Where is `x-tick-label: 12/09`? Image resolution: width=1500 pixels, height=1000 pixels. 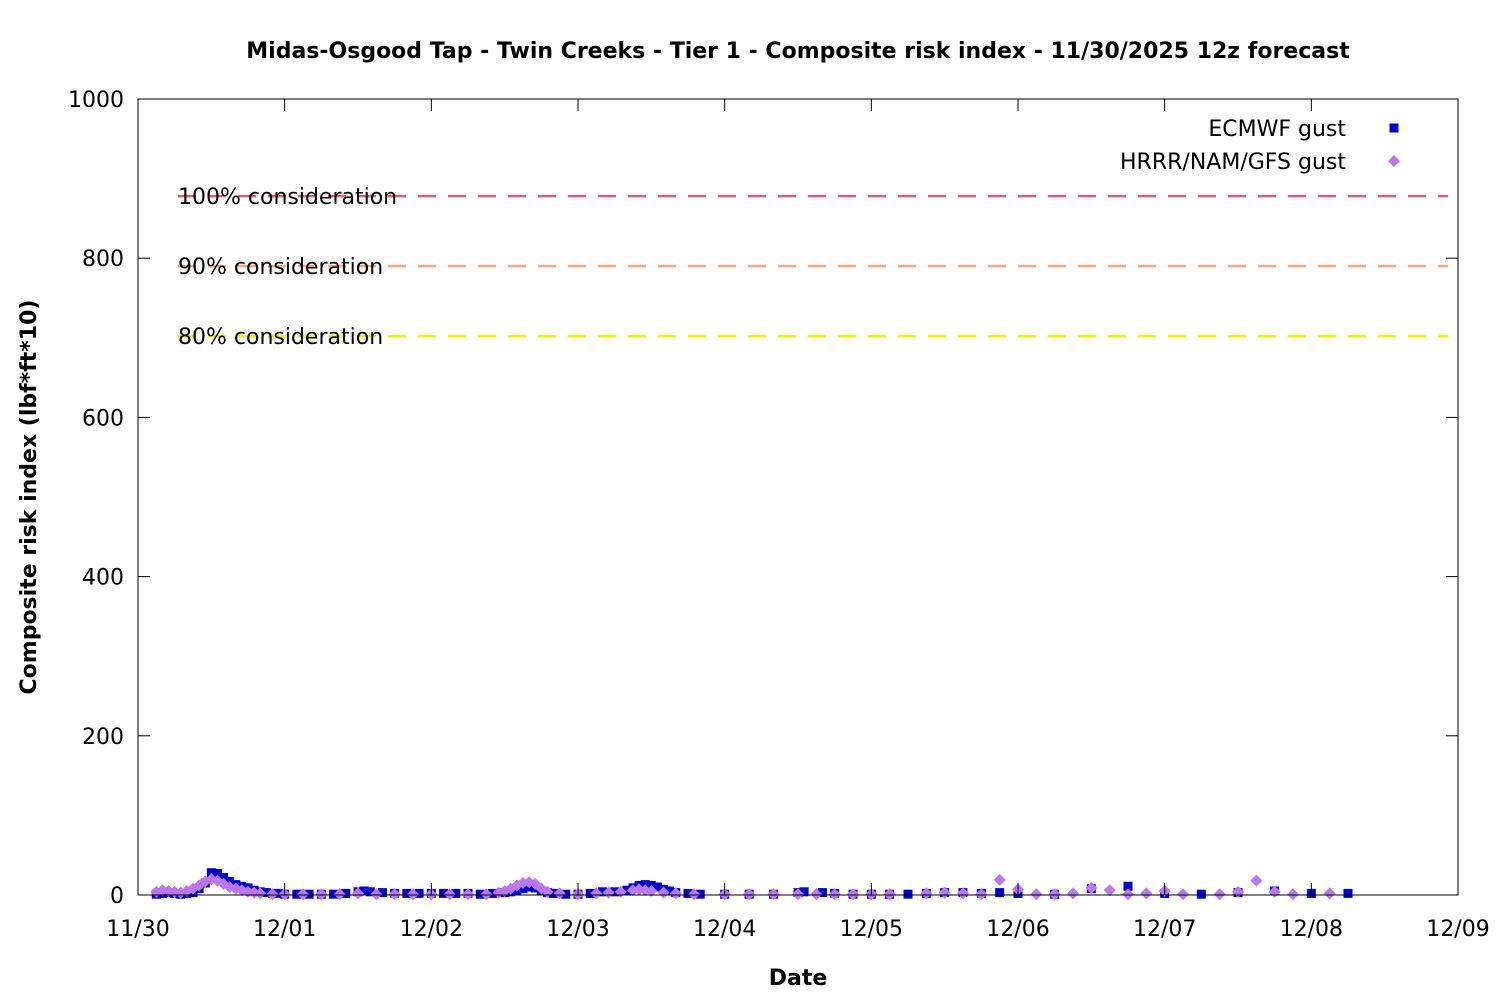 x-tick-label: 12/09 is located at coordinates (1457, 929).